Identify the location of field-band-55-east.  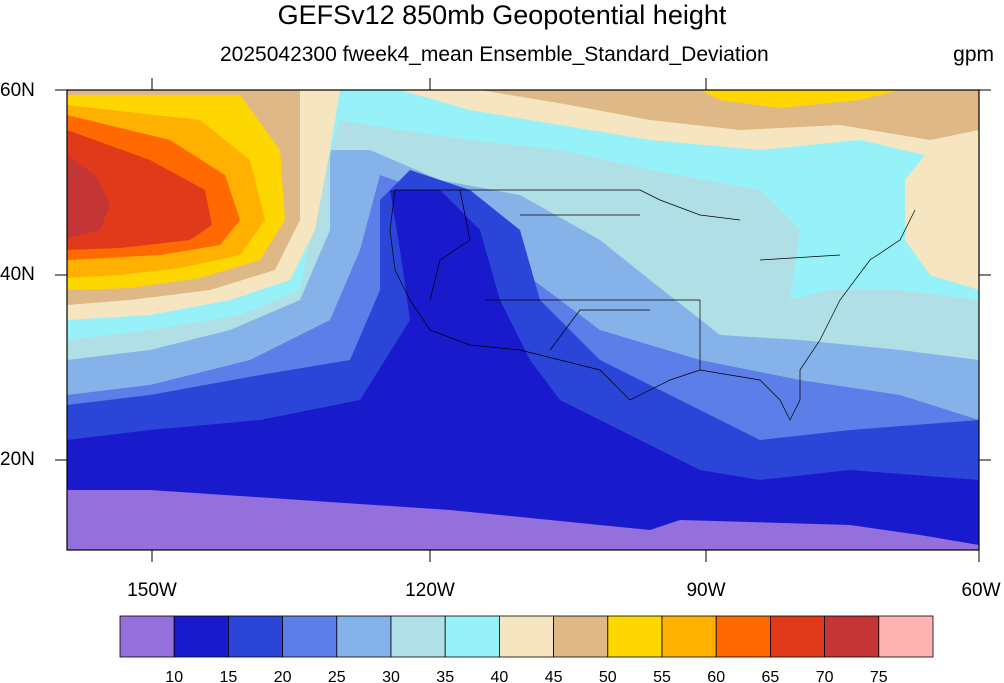
(800, 99).